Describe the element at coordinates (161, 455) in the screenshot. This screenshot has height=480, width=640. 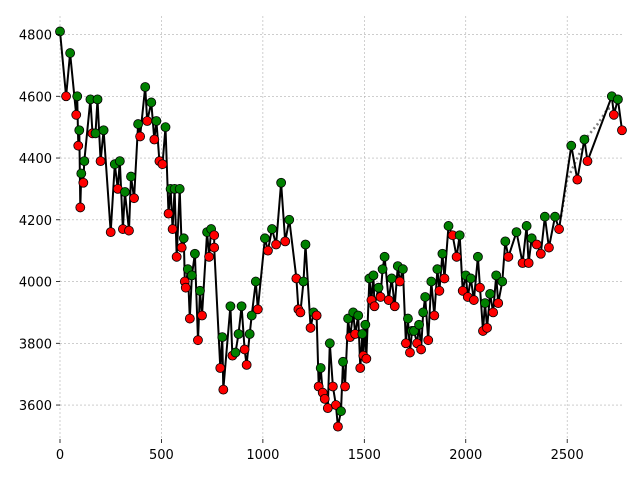
I see `x-tick-label: 500` at that location.